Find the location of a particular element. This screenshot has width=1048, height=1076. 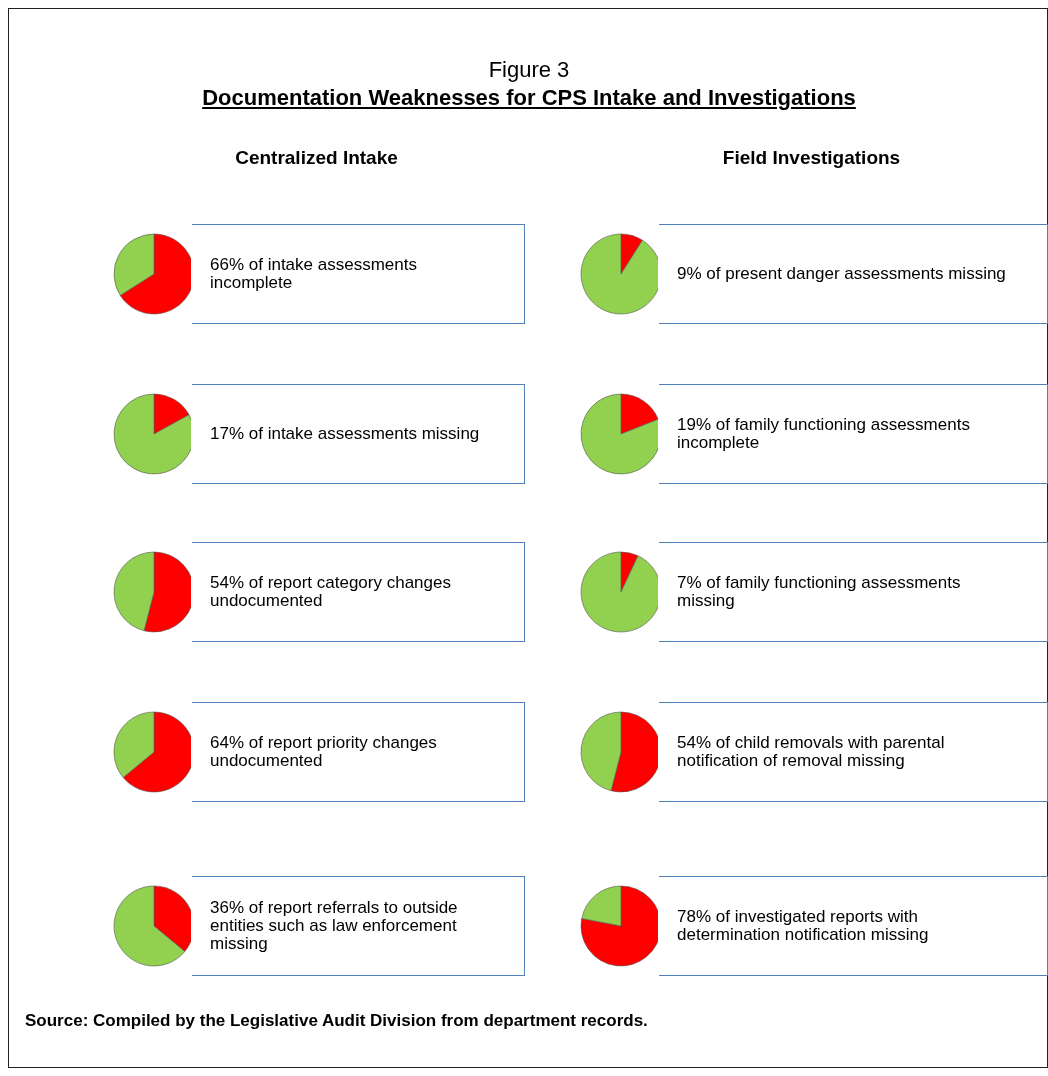

text: 36% of report referrals to outside entities such as law enforcement missing is located at coordinates (334, 925).